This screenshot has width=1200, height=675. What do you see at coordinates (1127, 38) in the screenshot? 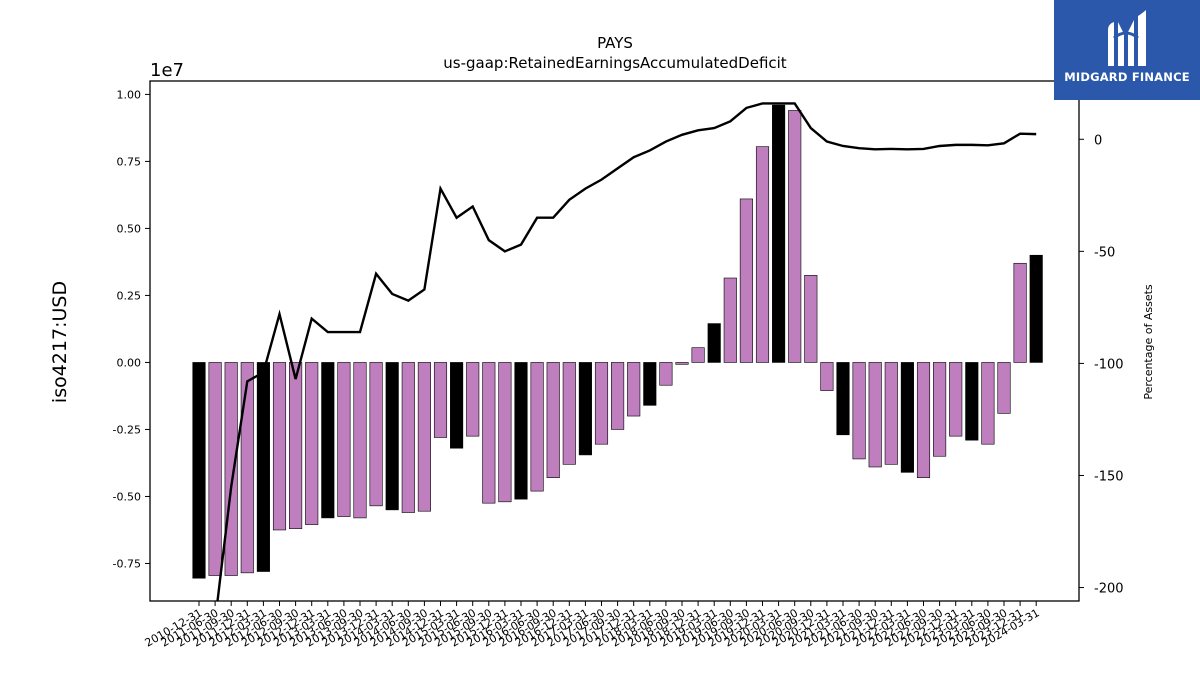
I see `midgard-logo-mark-icon` at bounding box center [1127, 38].